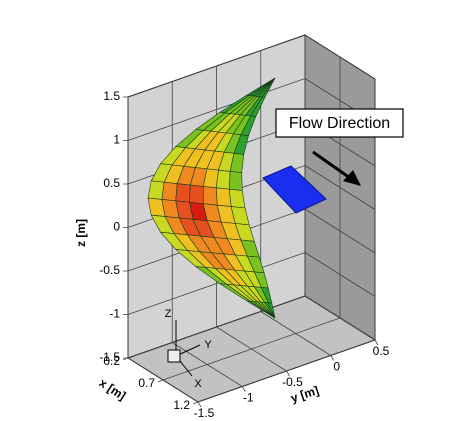  I want to click on z-tick-label: -0.5, so click(109, 270).